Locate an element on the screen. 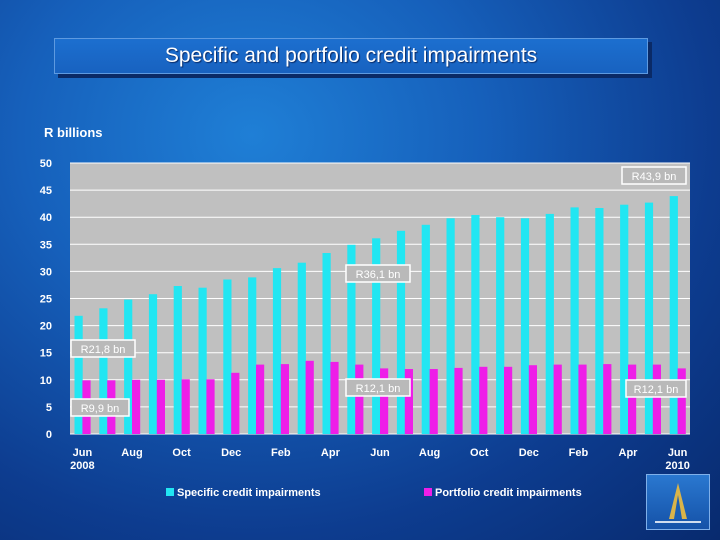  bank-emblem-icon is located at coordinates (678, 503).